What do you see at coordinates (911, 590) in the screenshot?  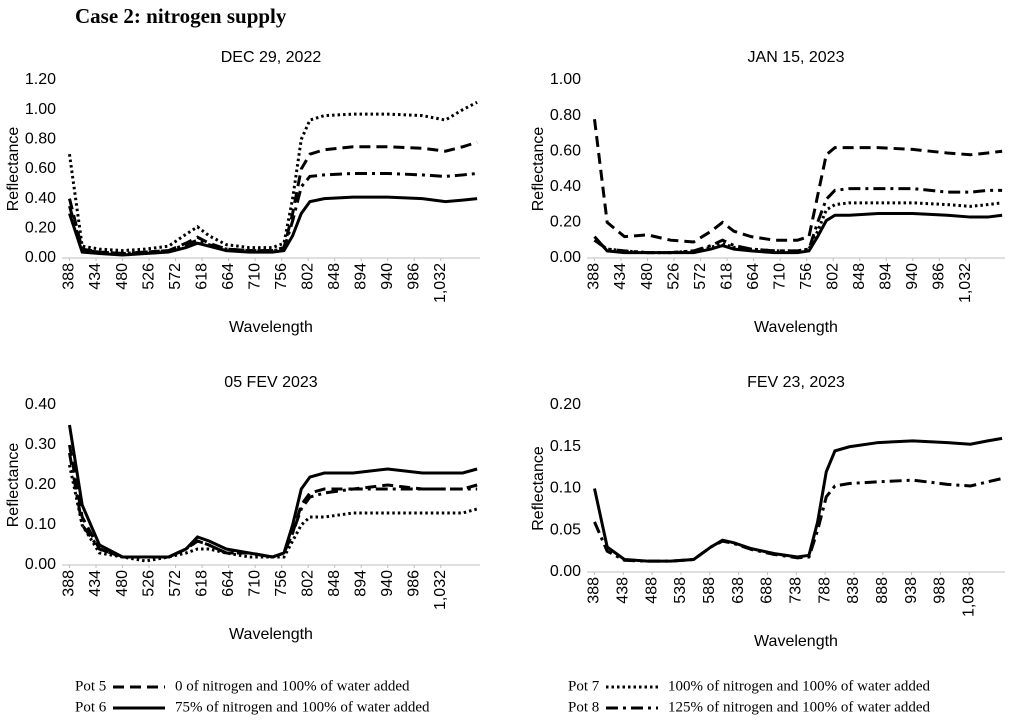 I see `x-tick-label: 938` at bounding box center [911, 590].